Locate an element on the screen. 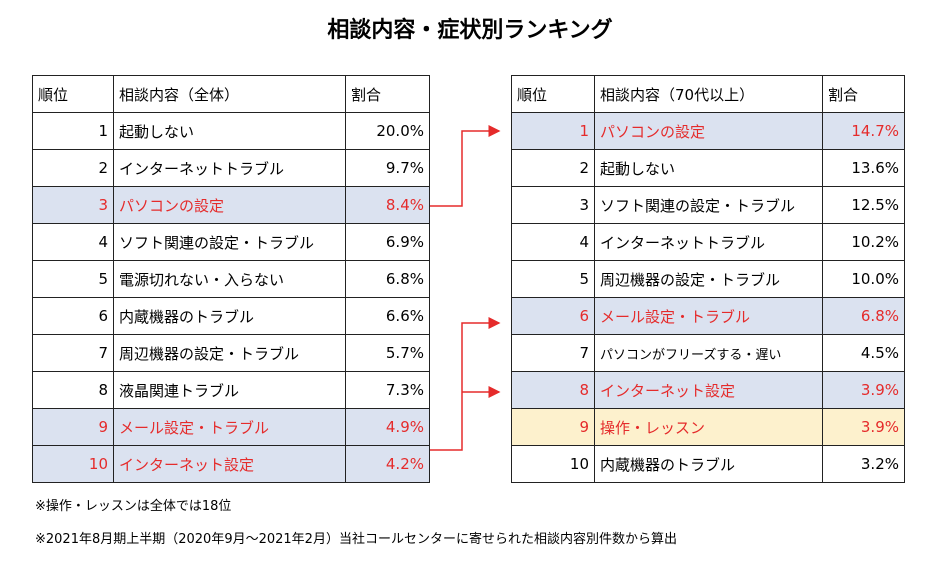 Image resolution: width=940 pixels, height=562 pixels. arrow-pc-settings is located at coordinates (465, 166).